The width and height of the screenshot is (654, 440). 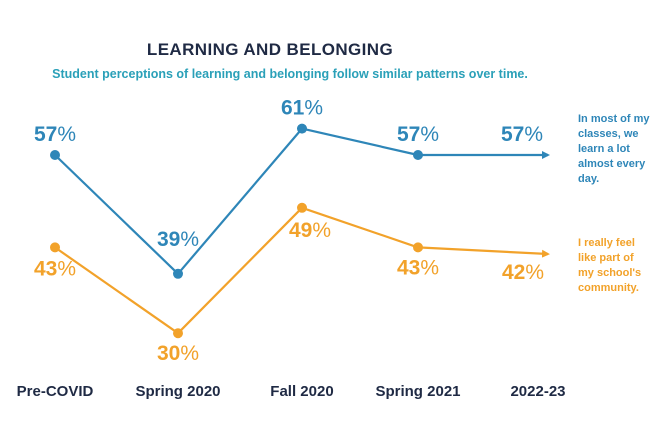 What do you see at coordinates (270, 49) in the screenshot?
I see `chart-title: LEARNING AND BELONGING` at bounding box center [270, 49].